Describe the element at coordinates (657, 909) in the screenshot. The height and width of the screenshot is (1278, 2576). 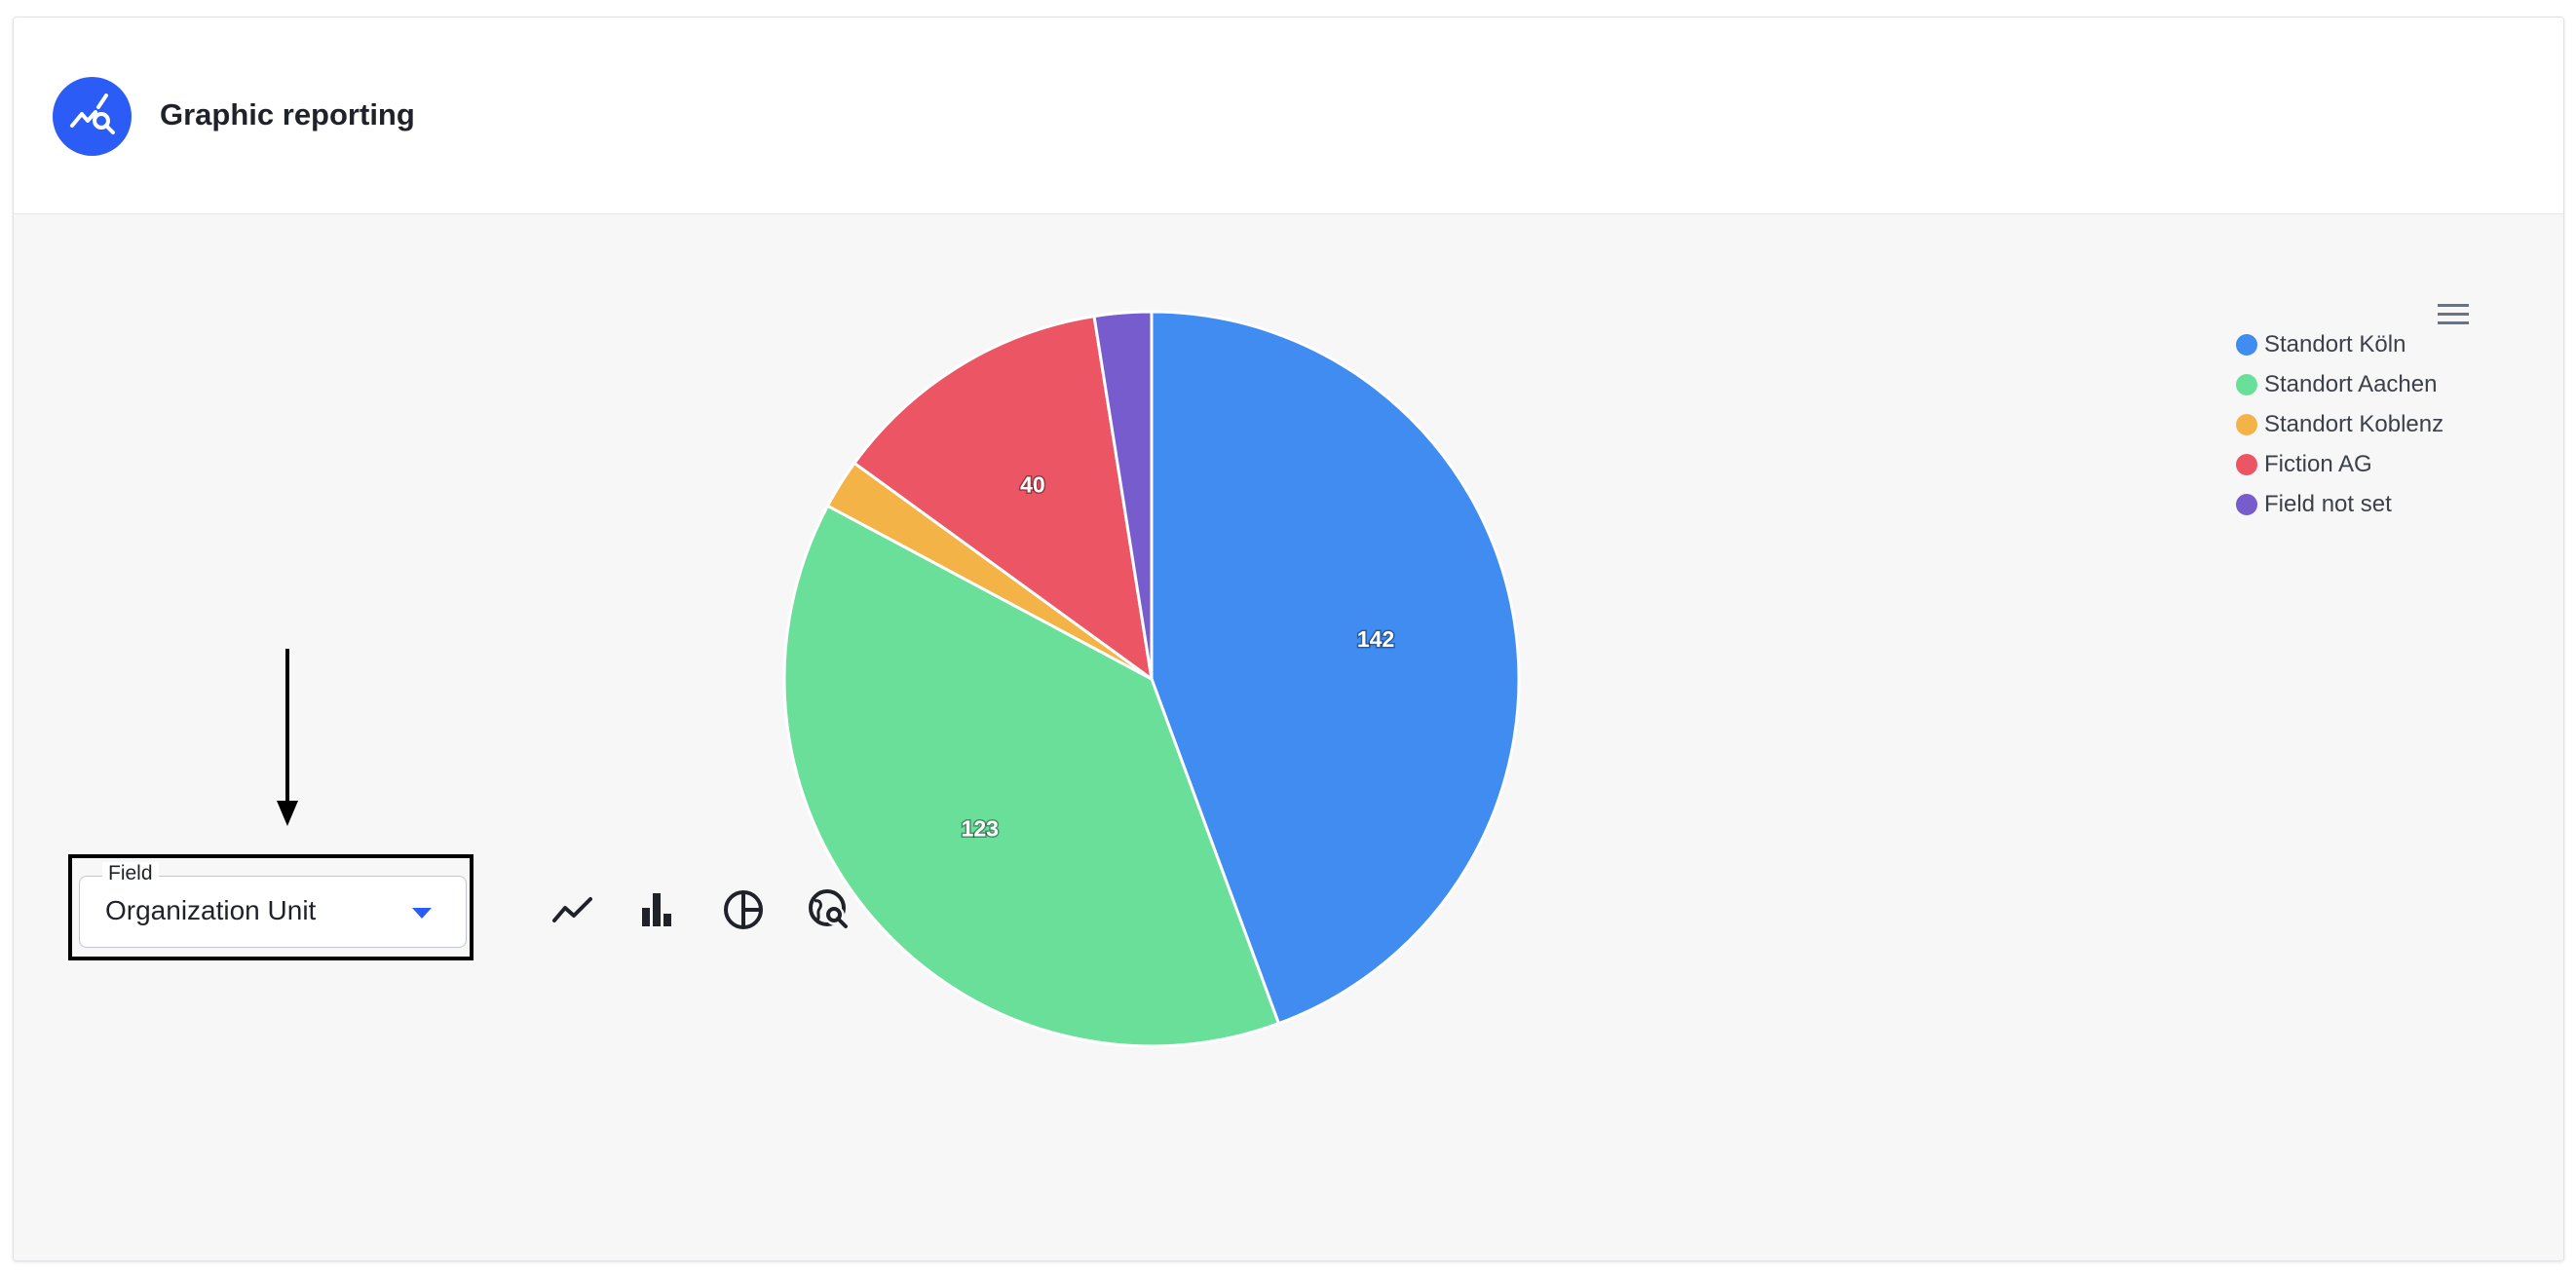
I see `bar-chart-icon` at that location.